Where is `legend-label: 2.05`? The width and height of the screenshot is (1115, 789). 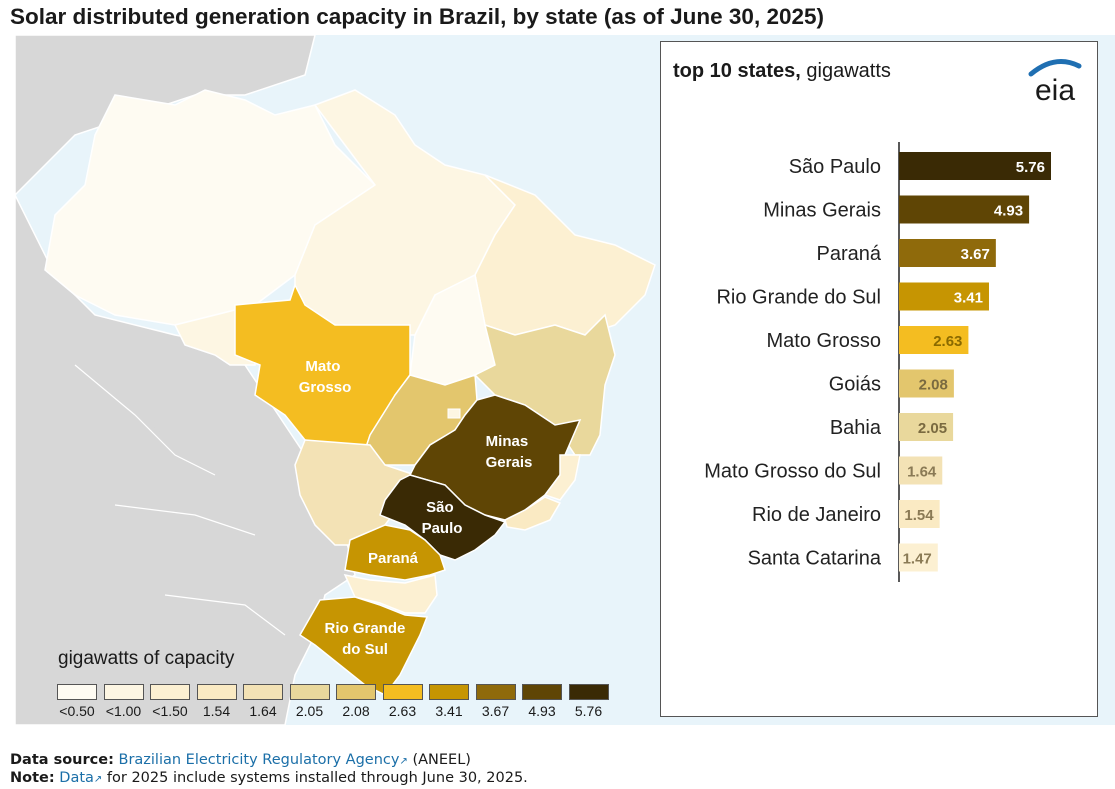
legend-label: 2.05 is located at coordinates (309, 711).